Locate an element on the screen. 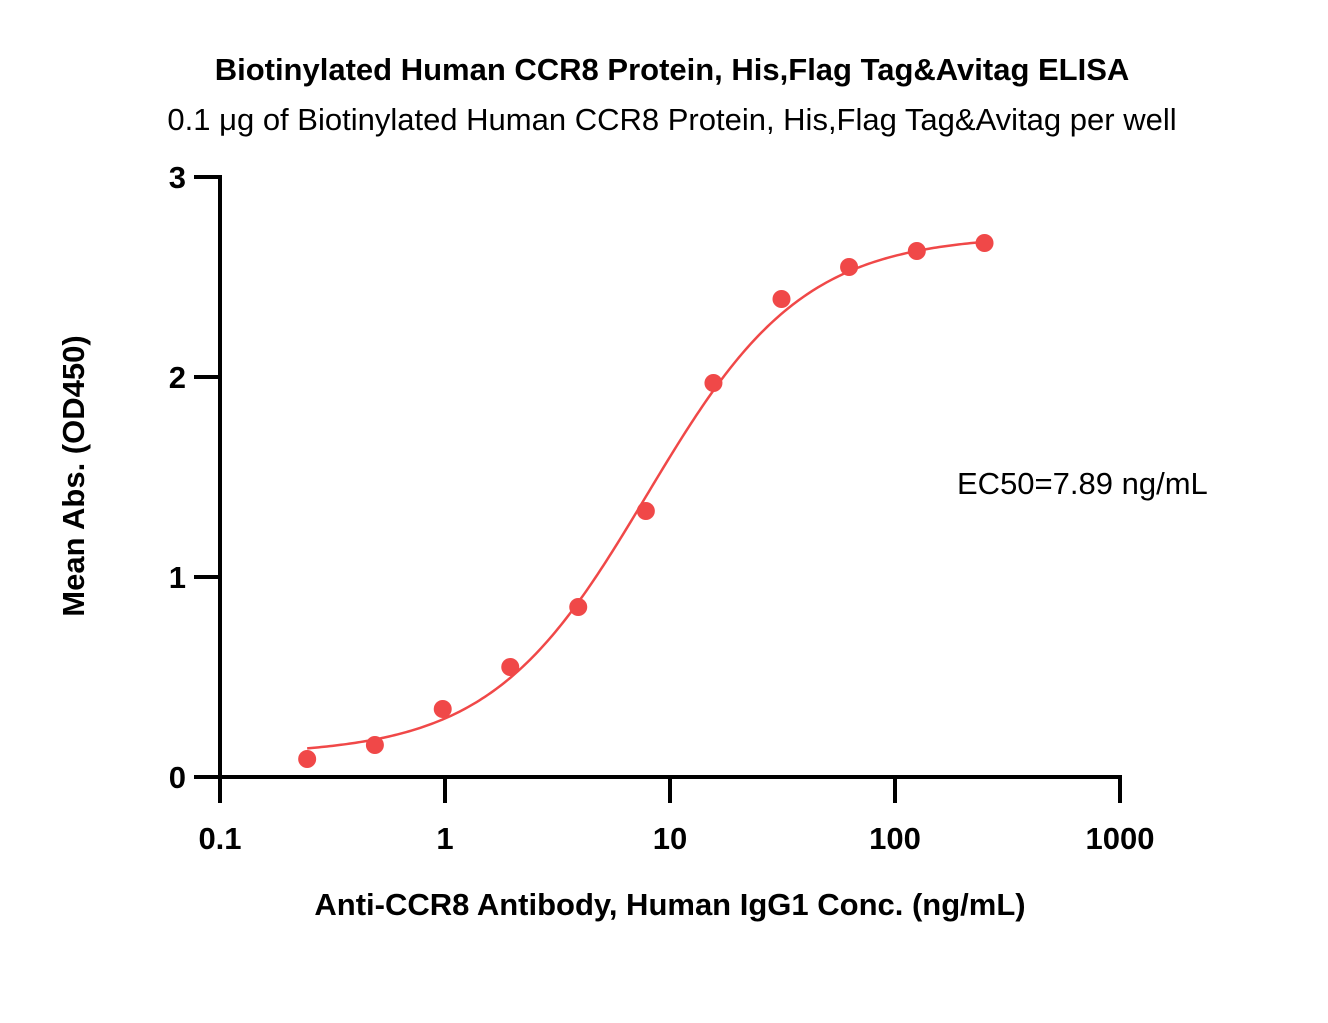  x-tick-label: 1 is located at coordinates (444, 838).